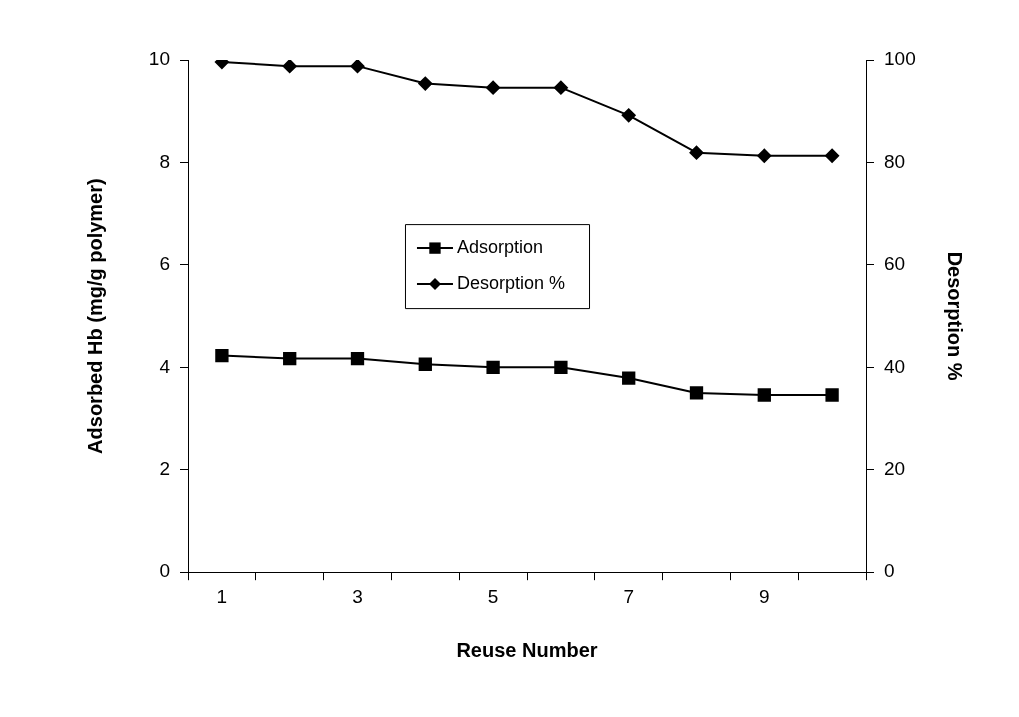 This screenshot has height=717, width=1019. Describe the element at coordinates (94, 316) in the screenshot. I see `y-axis-title: Adsorbed Hb (mg/g polymer)` at that location.